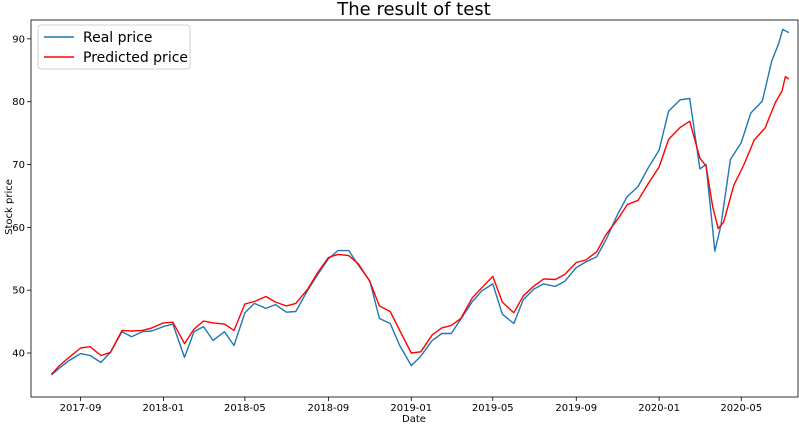 The width and height of the screenshot is (799, 426). Describe the element at coordinates (414, 419) in the screenshot. I see `x-axis-label: Date` at that location.